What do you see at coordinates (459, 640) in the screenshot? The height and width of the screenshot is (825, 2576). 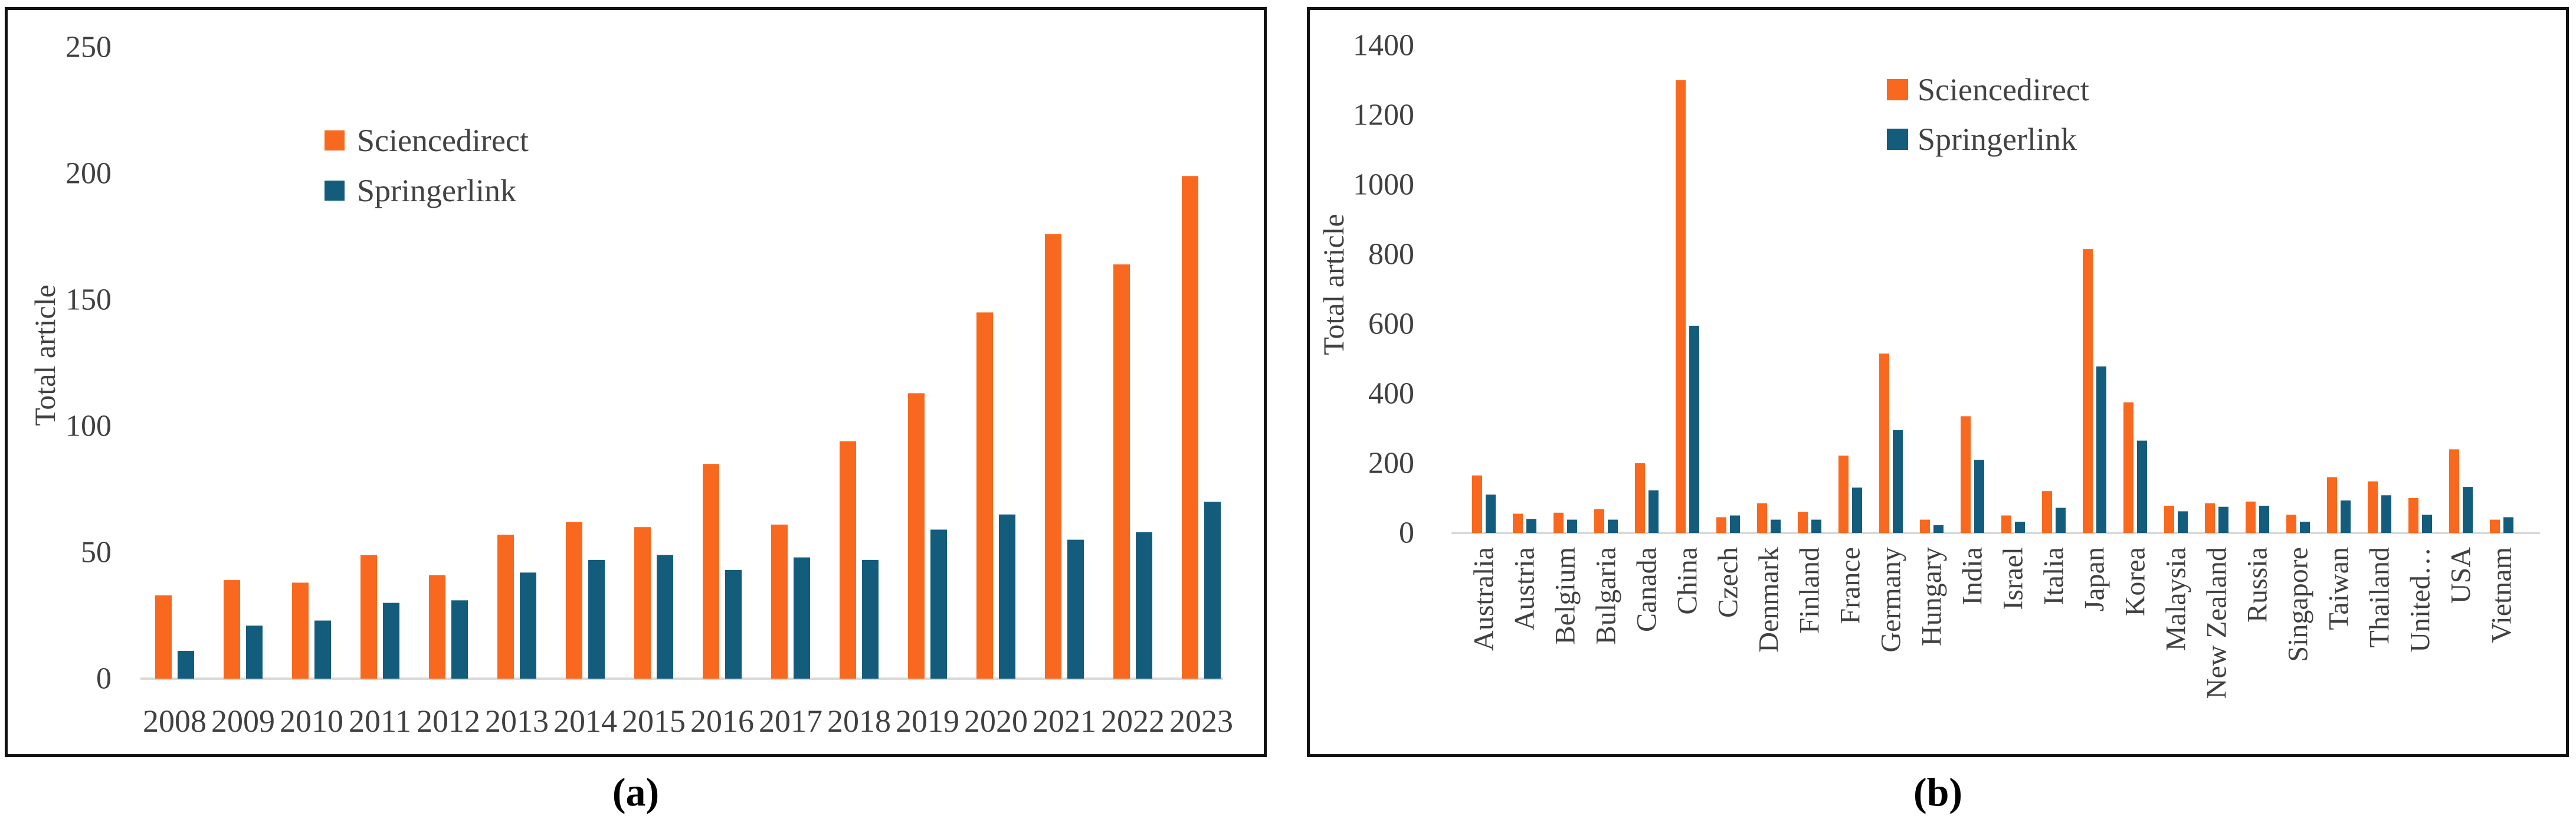 I see `bar-springerlink-2012` at bounding box center [459, 640].